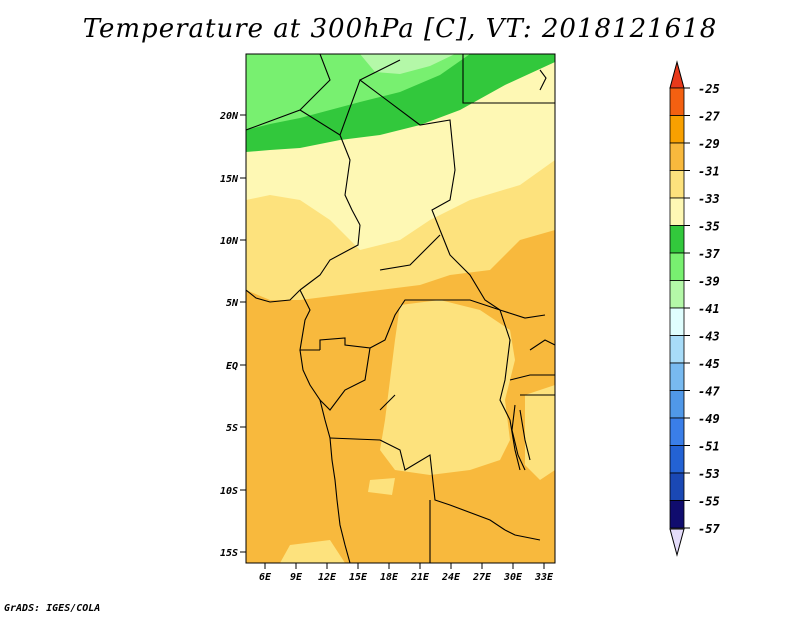 The height and width of the screenshot is (618, 800). I want to click on lon-label: 24E, so click(451, 577).